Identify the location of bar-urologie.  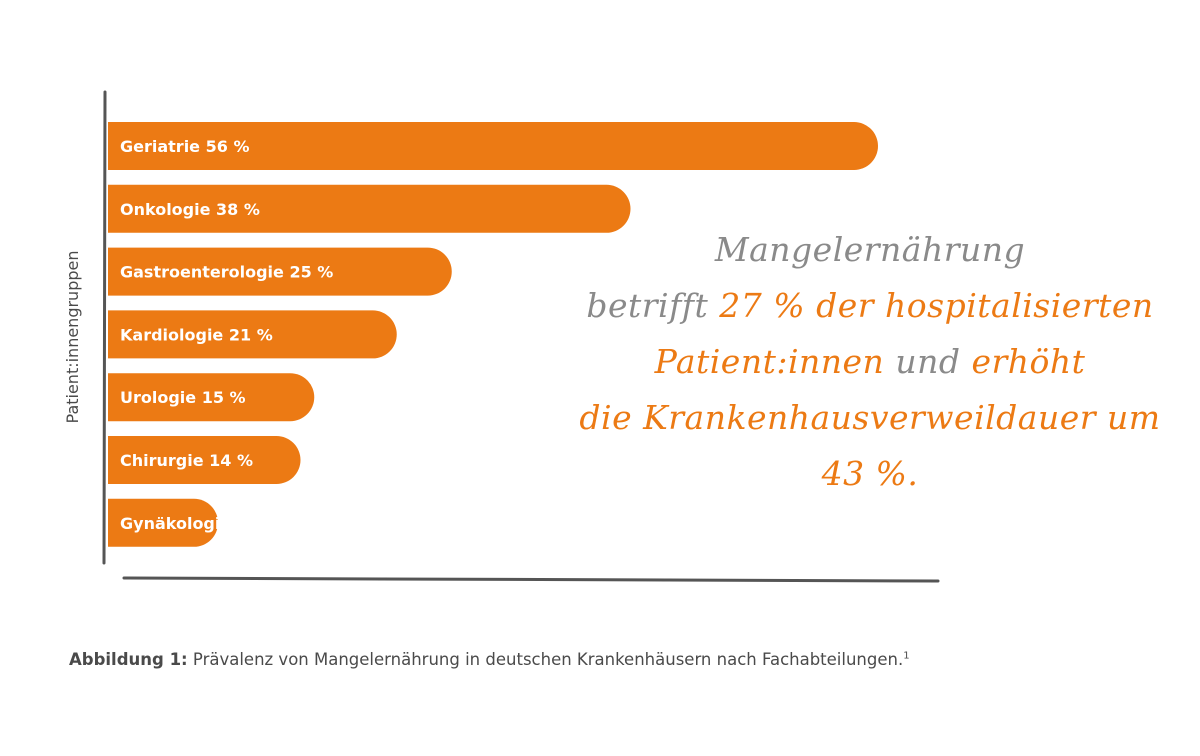
(211, 397).